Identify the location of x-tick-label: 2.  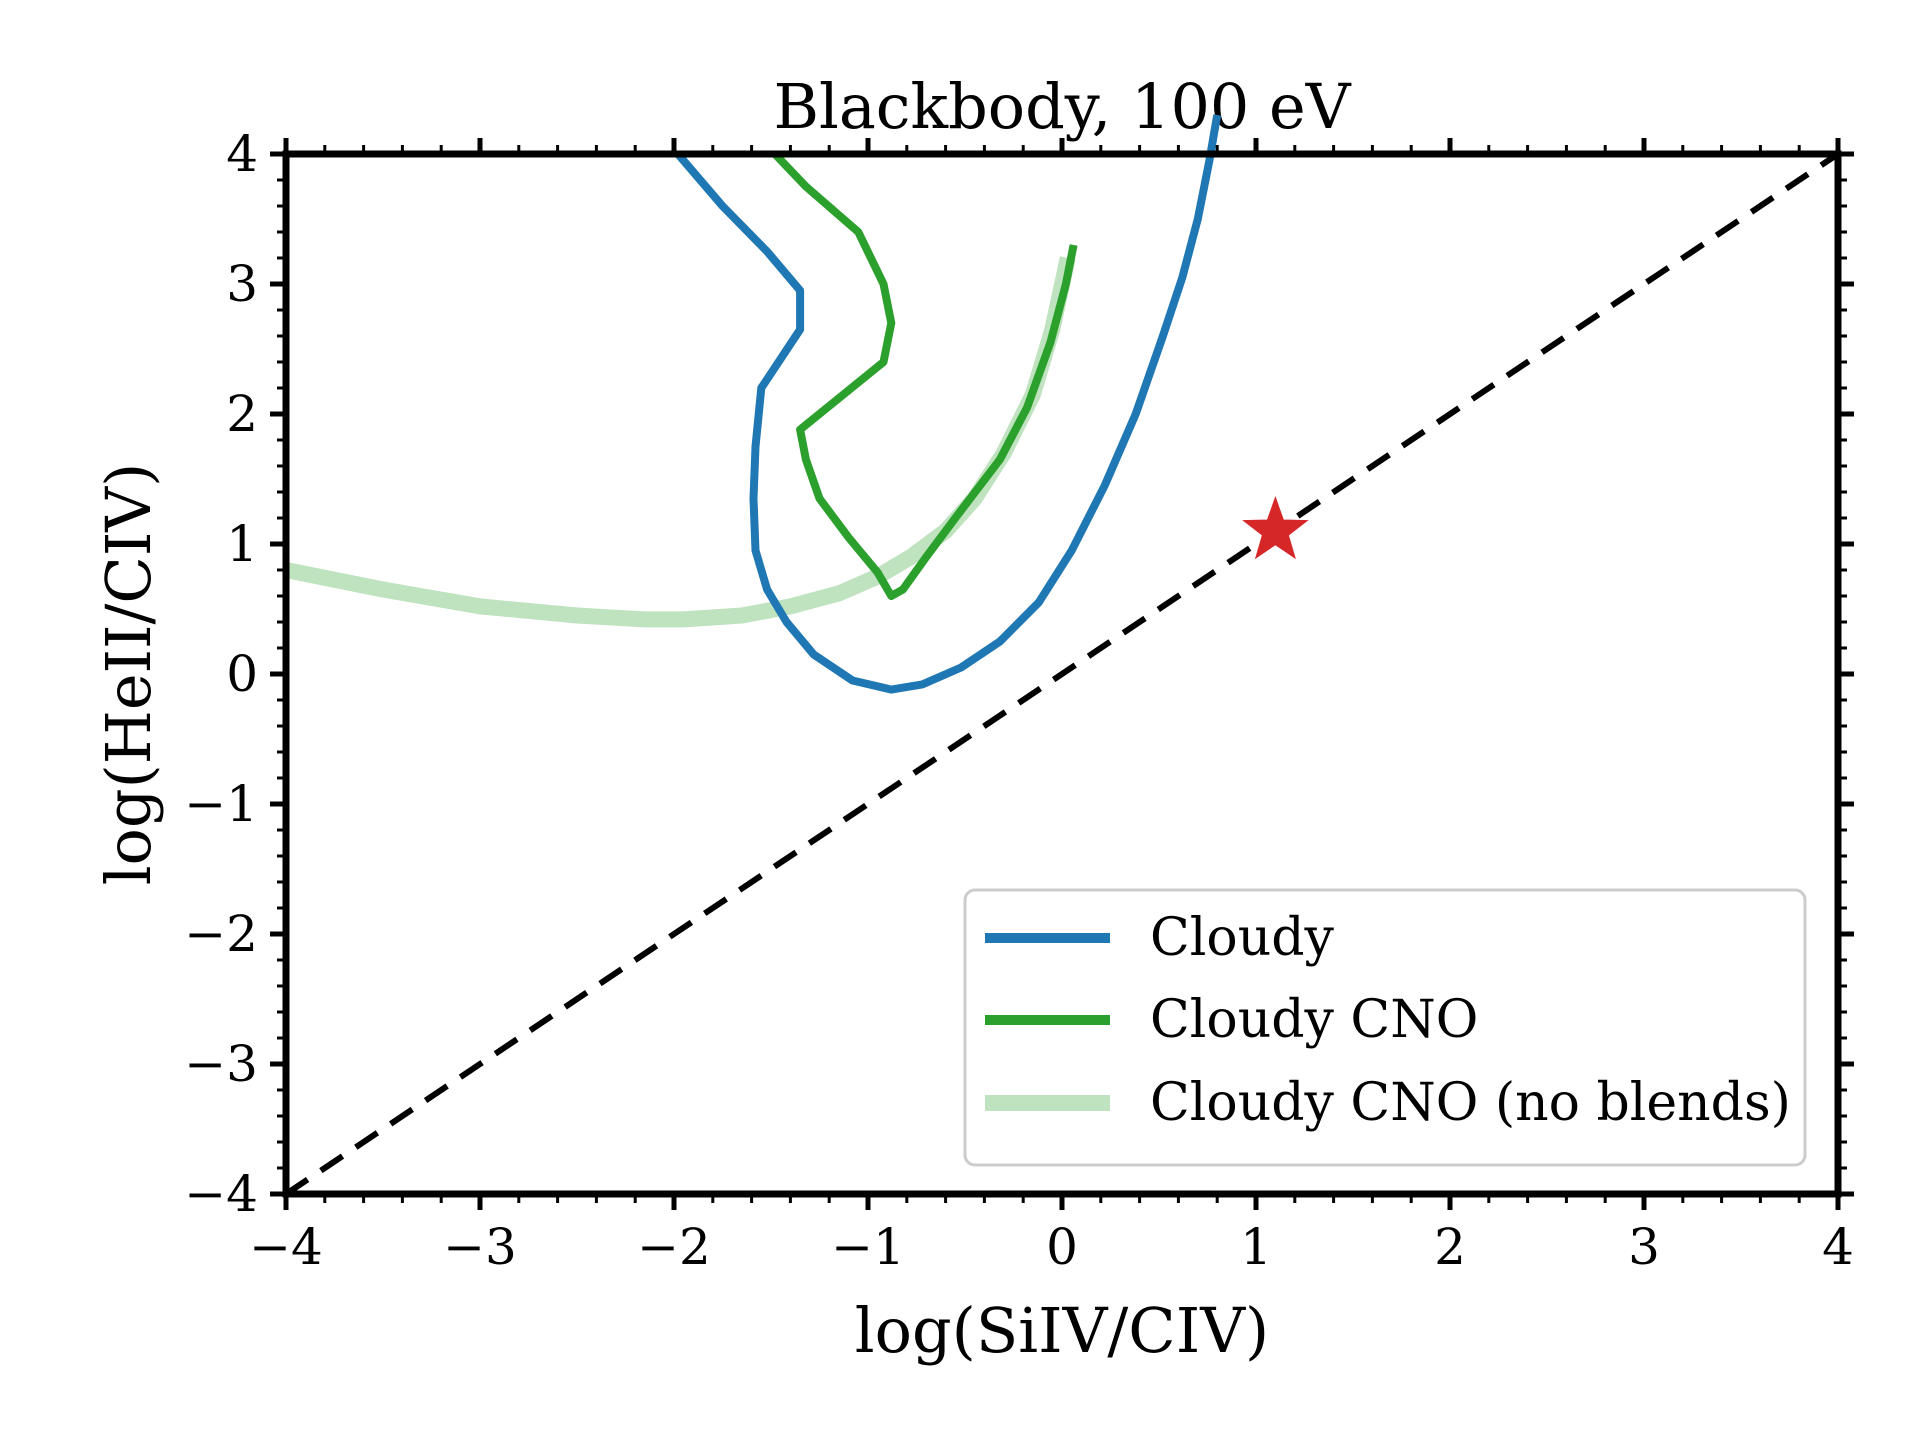
(1450, 1247).